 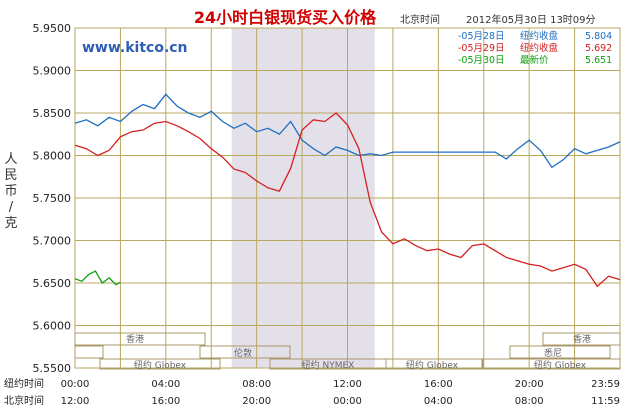 I want to click on chart-title: 24小时白银现货买入价格, so click(x=285, y=17).